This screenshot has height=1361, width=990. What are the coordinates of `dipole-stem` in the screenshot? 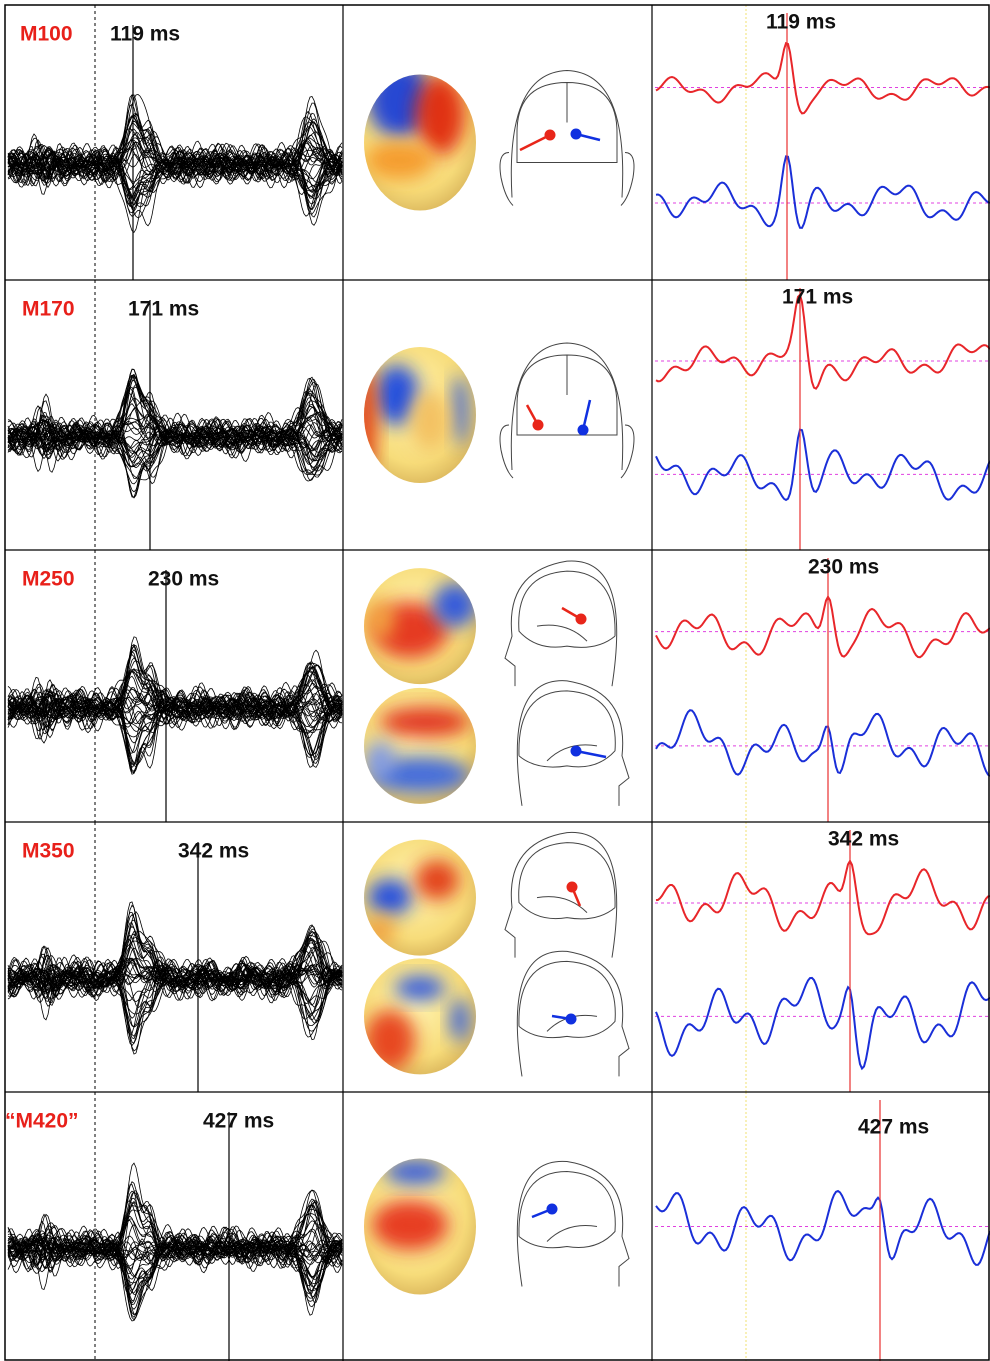 It's located at (535, 142).